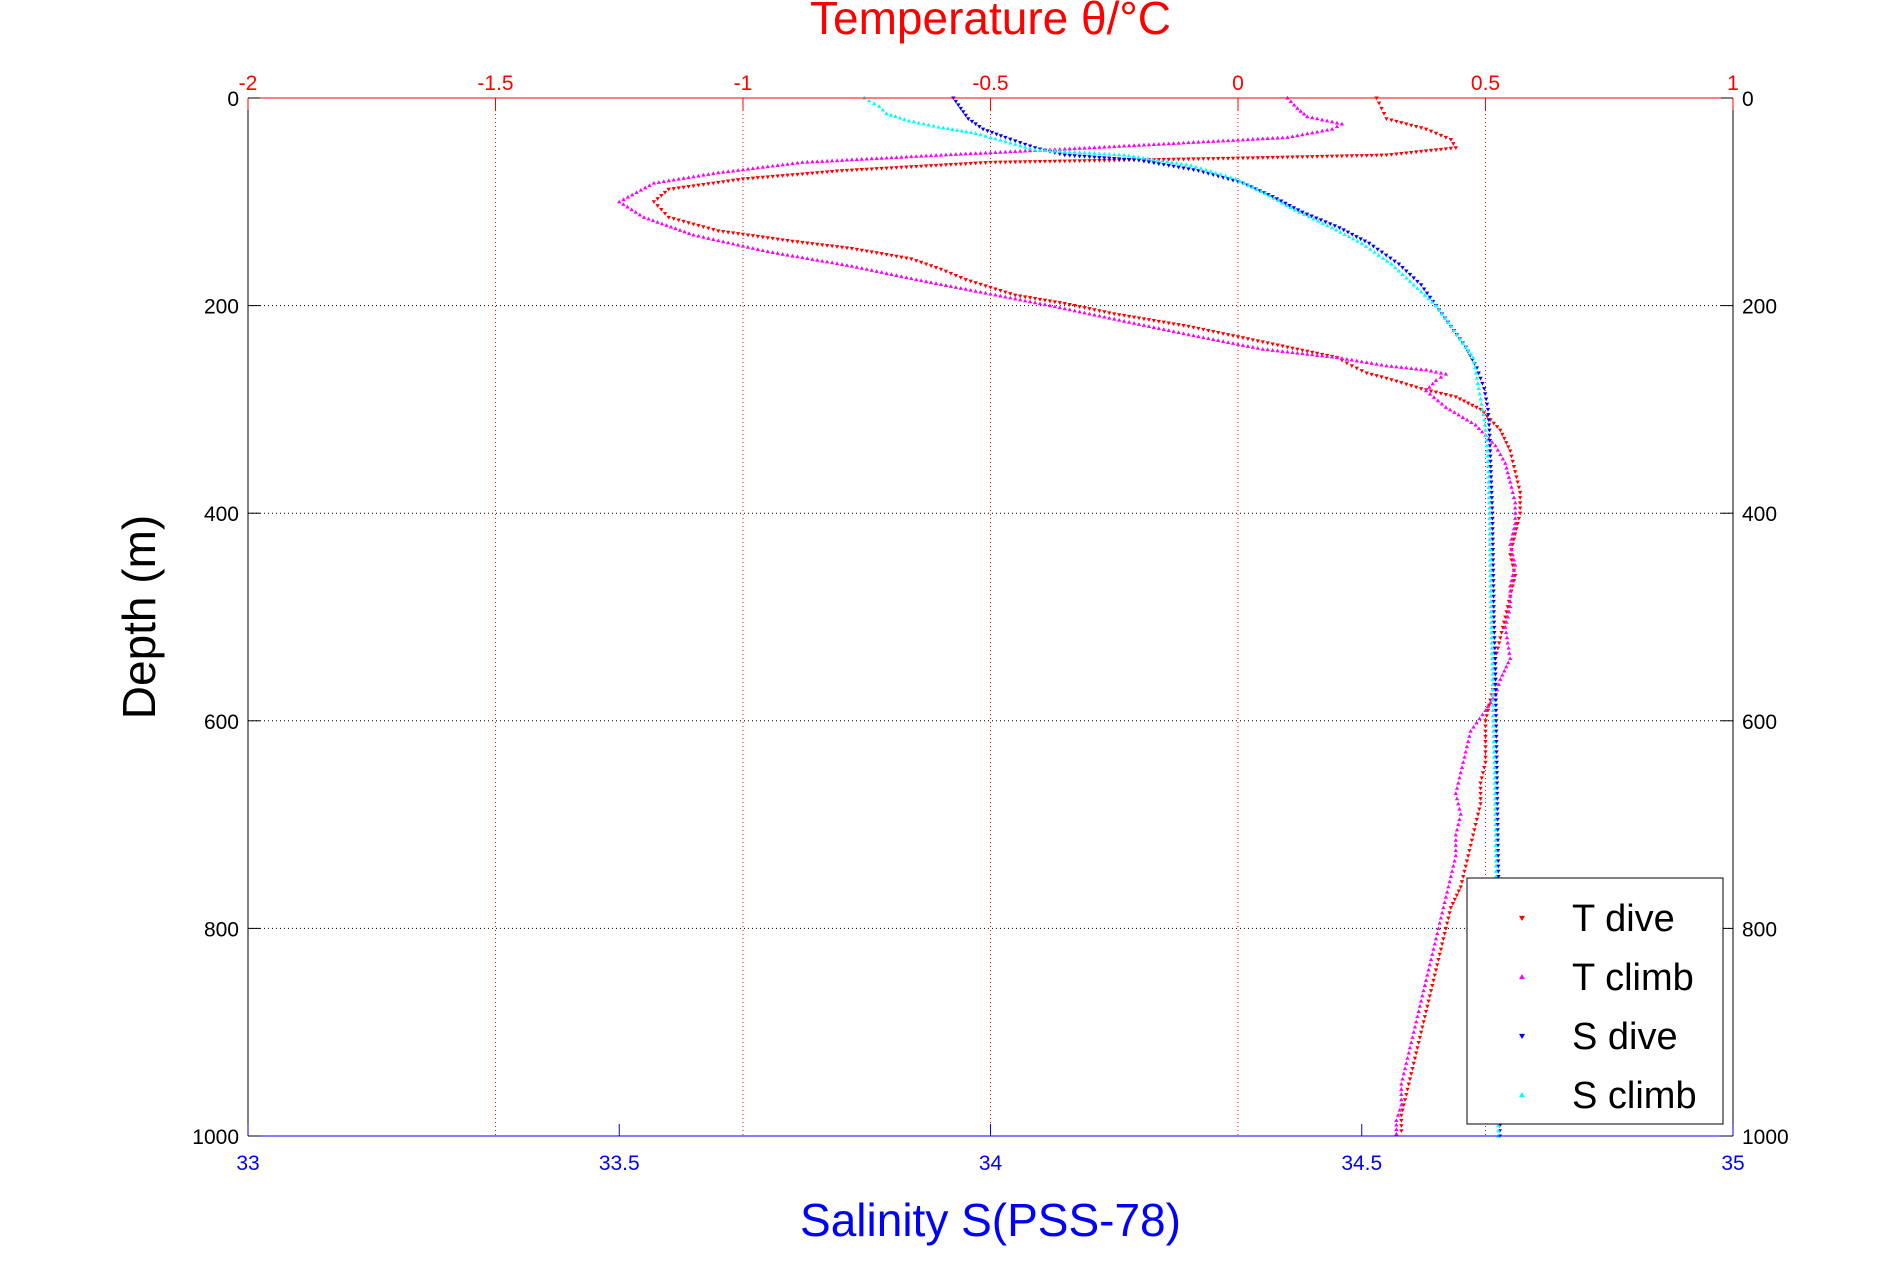 This screenshot has height=1262, width=1891. What do you see at coordinates (215, 1137) in the screenshot?
I see `depth-tick-label-left: 1000` at bounding box center [215, 1137].